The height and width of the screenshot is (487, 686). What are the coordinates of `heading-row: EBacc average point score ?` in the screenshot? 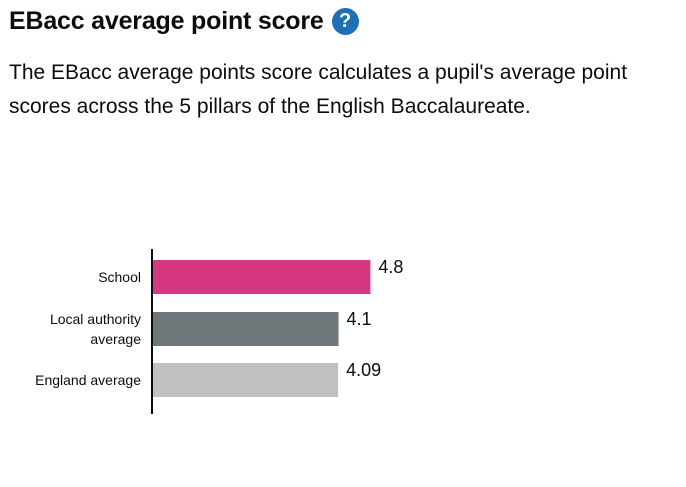 It's located at (184, 21).